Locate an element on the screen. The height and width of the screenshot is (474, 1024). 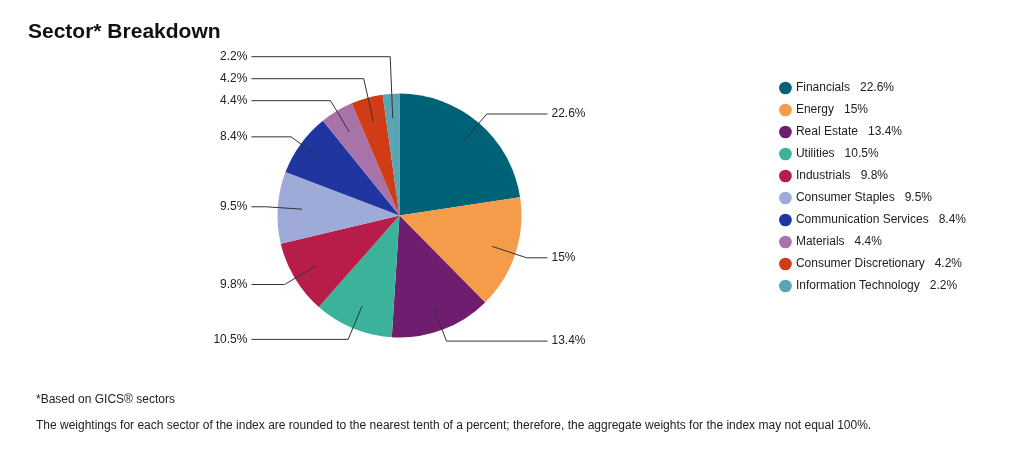
data-label: 9.8% is located at coordinates (234, 283).